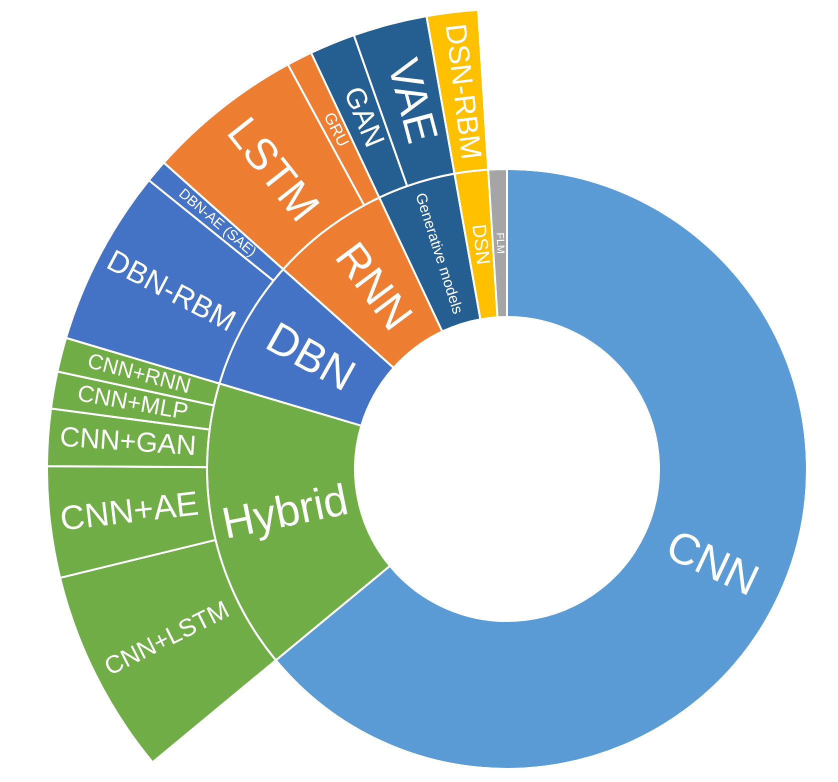  Describe the element at coordinates (129, 511) in the screenshot. I see `slice-label: CNN+AE` at that location.